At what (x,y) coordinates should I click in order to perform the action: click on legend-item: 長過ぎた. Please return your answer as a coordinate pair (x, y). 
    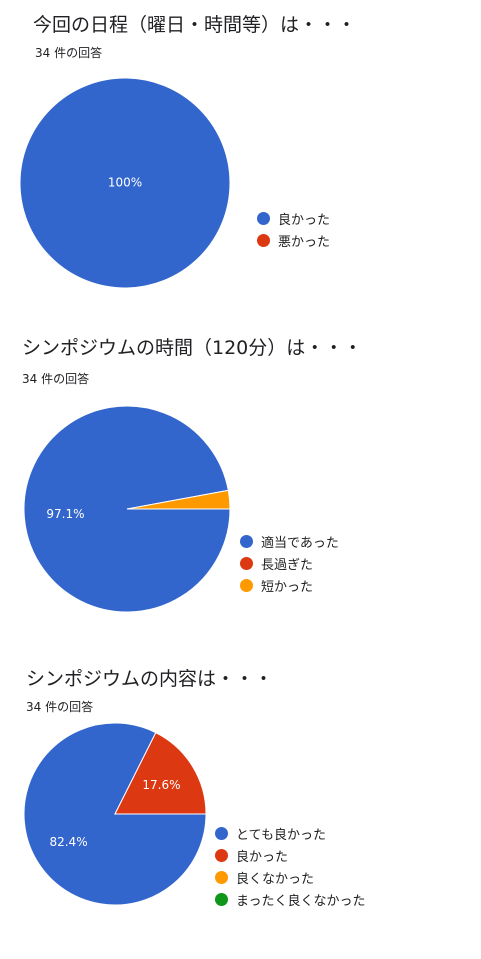
    Looking at the image, I should click on (289, 563).